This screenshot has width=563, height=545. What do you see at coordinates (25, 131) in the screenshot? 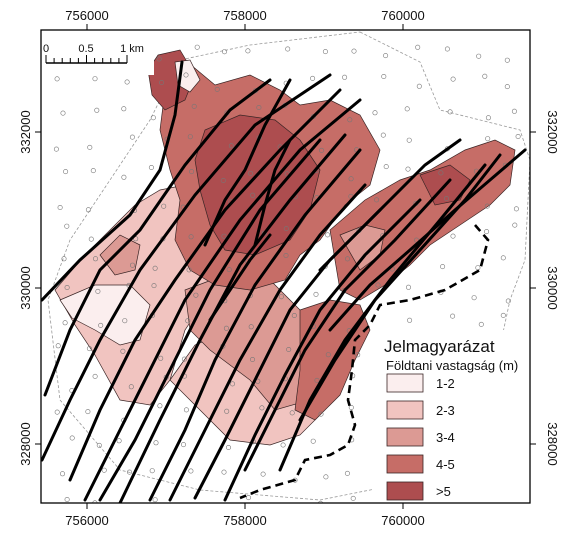
I see `y-tick-label-left: 332000` at bounding box center [25, 131].